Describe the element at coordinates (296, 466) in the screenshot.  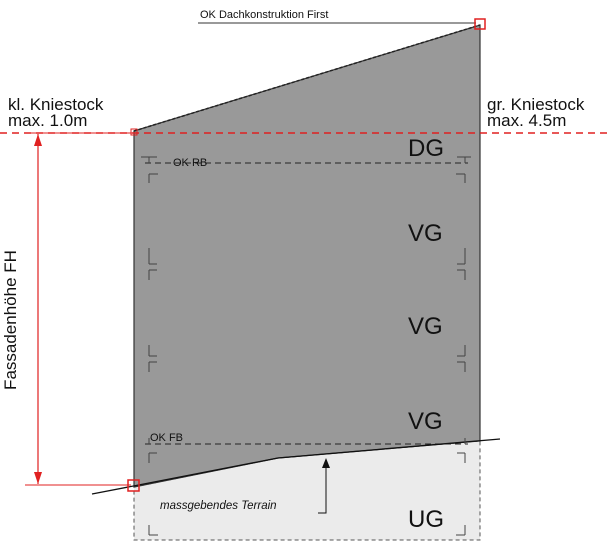
I see `terrain-line` at that location.